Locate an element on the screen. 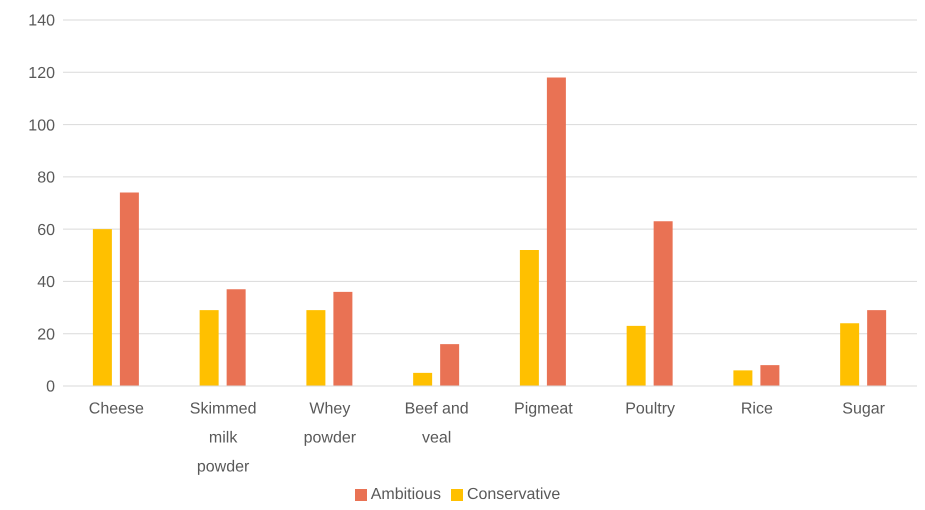 This screenshot has width=925, height=510. y-tick-label: 140 is located at coordinates (42, 21).